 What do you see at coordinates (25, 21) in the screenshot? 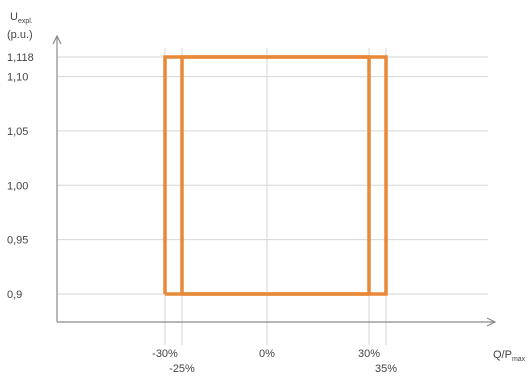
I see `y-axis-title-sub: expl.` at bounding box center [25, 21].